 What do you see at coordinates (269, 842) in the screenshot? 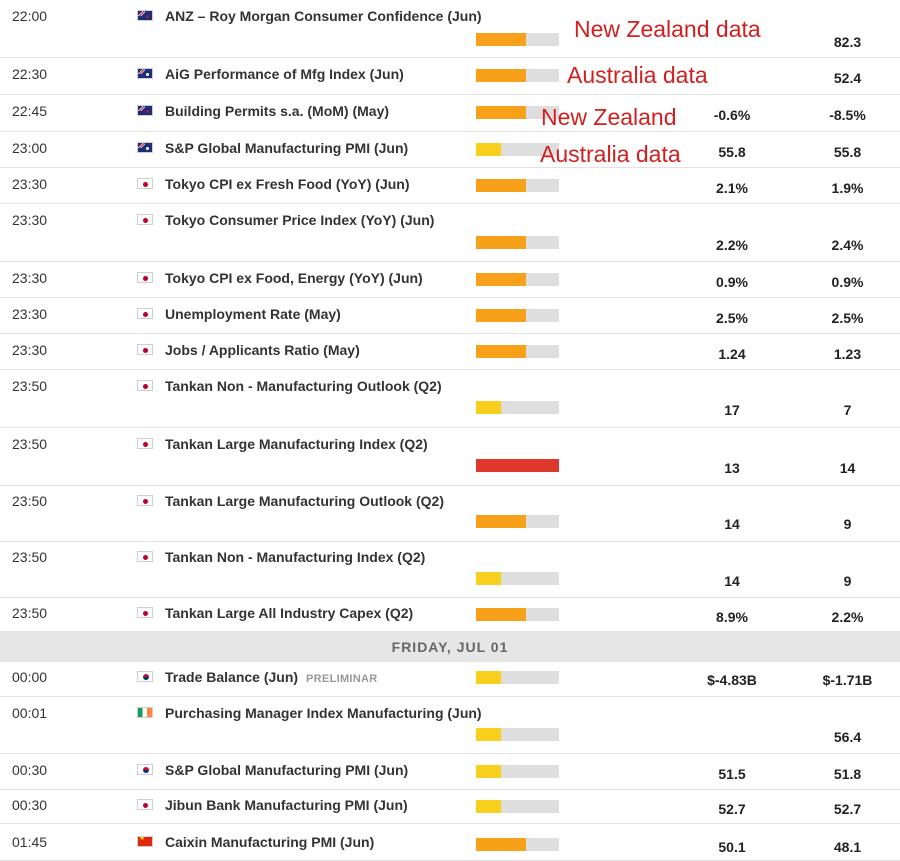
I see `event-name: Caixin Manufacturing PMI (Jun)` at bounding box center [269, 842].